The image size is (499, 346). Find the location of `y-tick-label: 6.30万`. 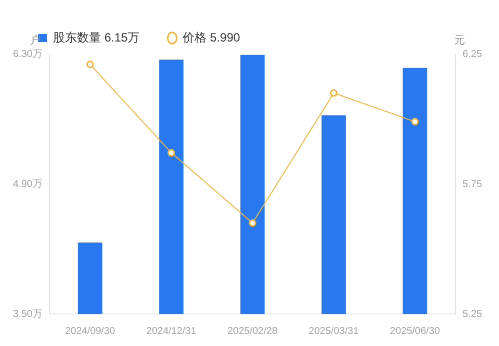

y-tick-label: 6.30万 is located at coordinates (27, 54).